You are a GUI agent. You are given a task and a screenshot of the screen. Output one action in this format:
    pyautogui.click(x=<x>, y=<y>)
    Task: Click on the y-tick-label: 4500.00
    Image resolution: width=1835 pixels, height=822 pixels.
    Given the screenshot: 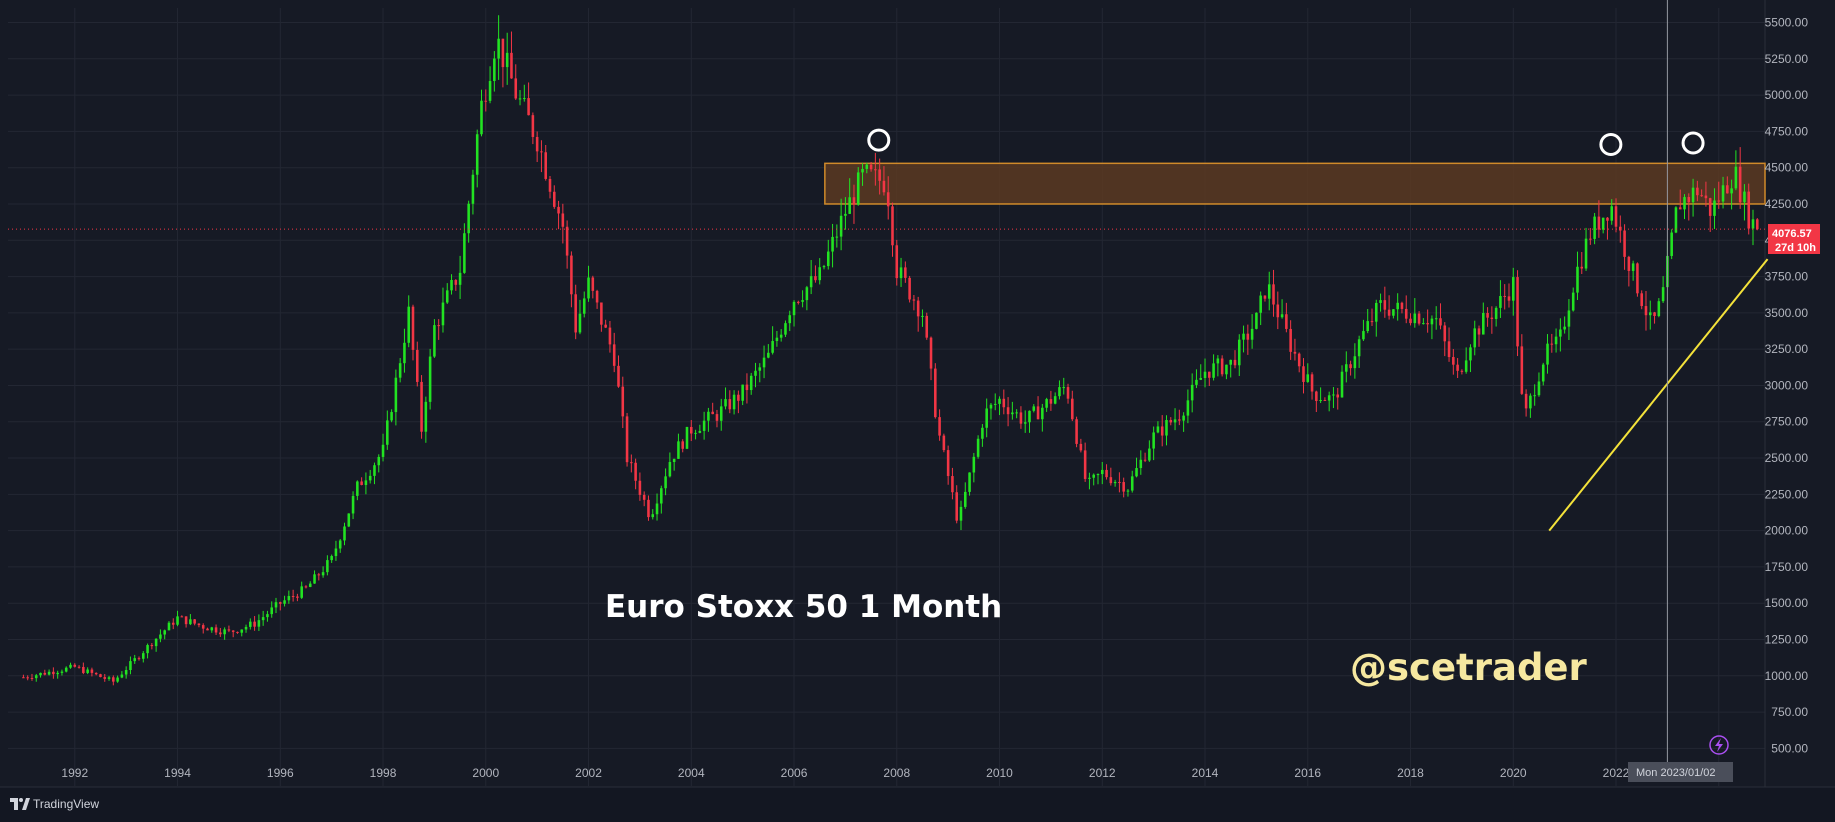 What is the action you would take?
    pyautogui.click(x=1787, y=168)
    